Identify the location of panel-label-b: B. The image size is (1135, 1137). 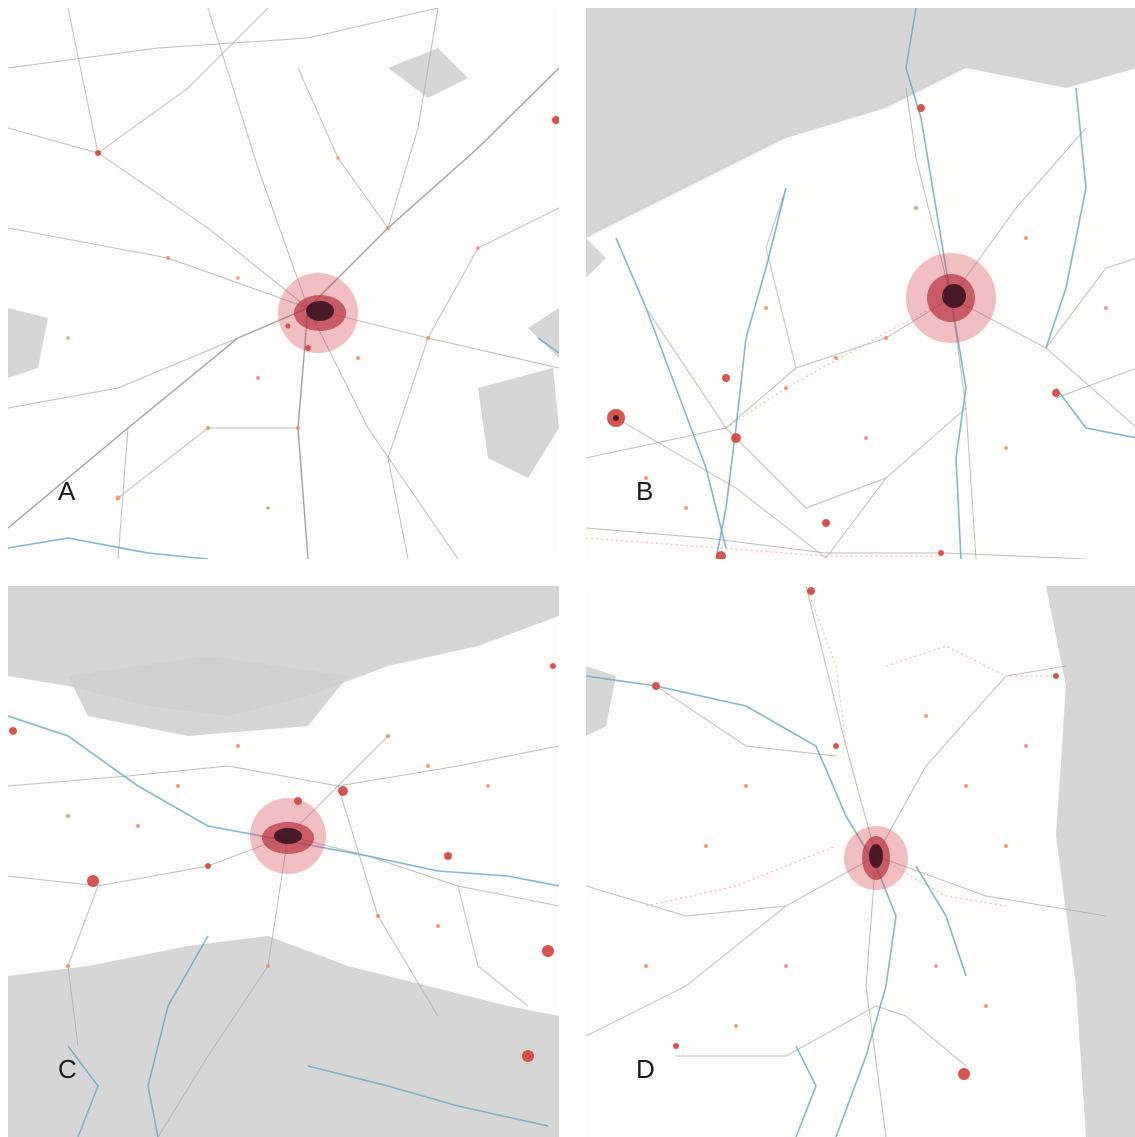
(645, 491).